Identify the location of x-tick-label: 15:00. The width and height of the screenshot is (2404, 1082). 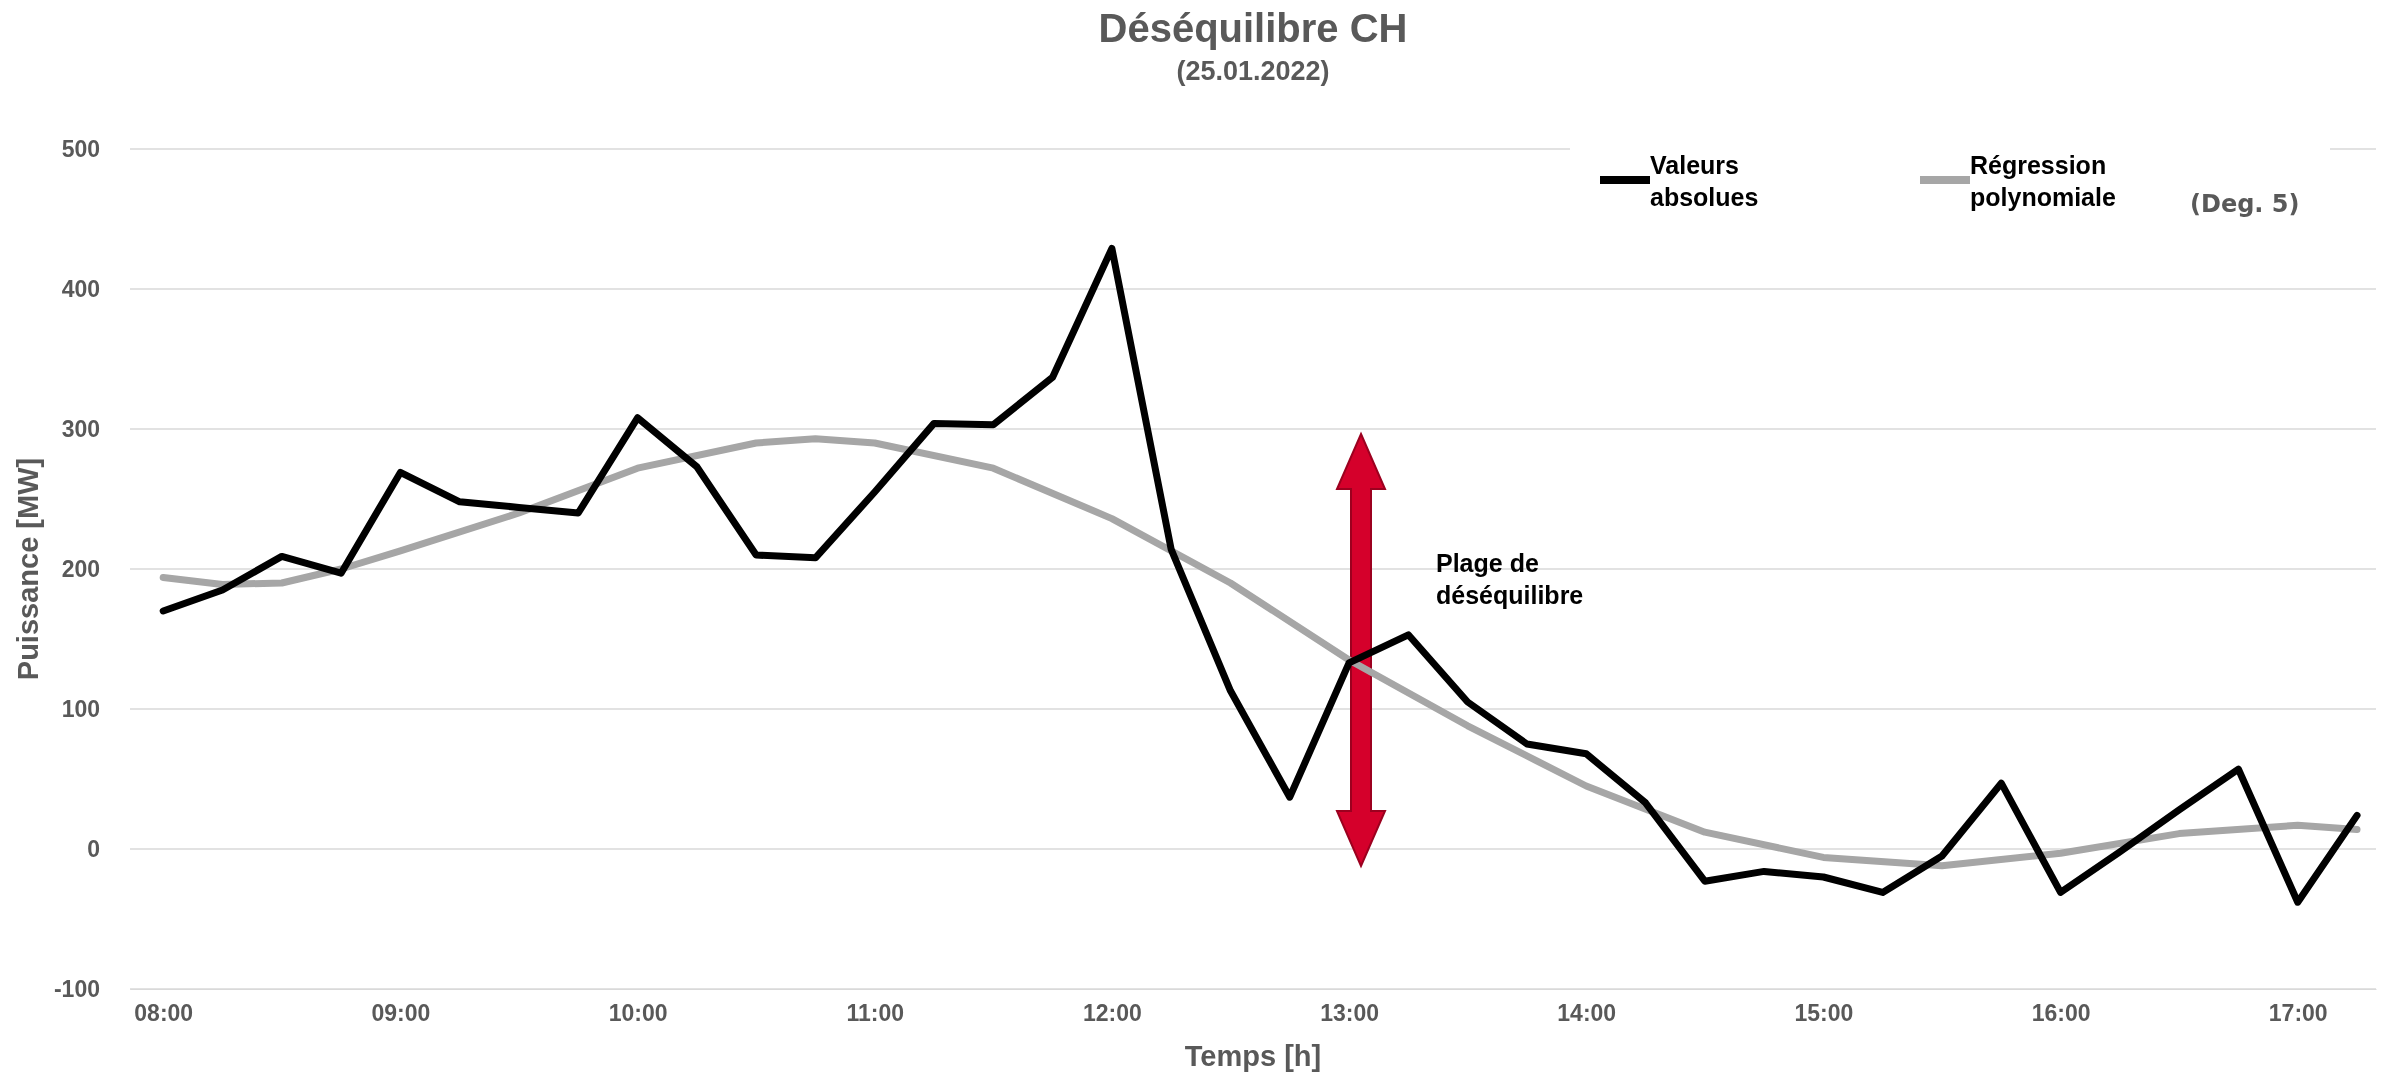
(1824, 1013).